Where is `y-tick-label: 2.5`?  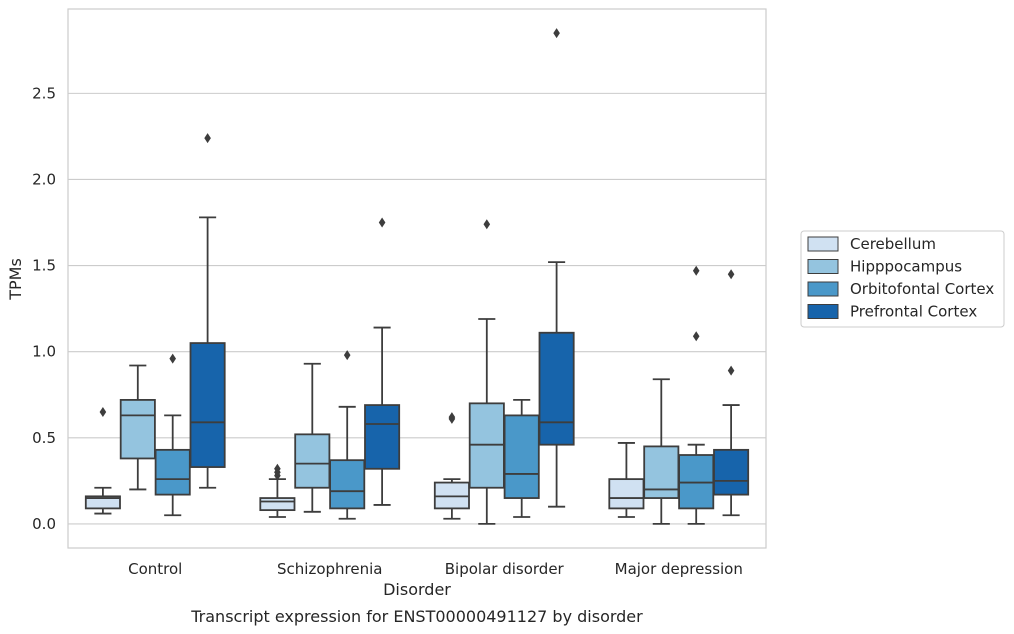 y-tick-label: 2.5 is located at coordinates (44, 93).